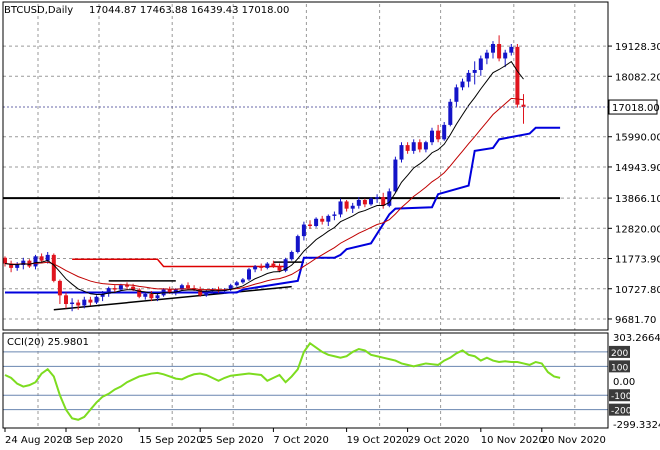 The image size is (660, 450). I want to click on cci-level-label: 200, so click(619, 354).